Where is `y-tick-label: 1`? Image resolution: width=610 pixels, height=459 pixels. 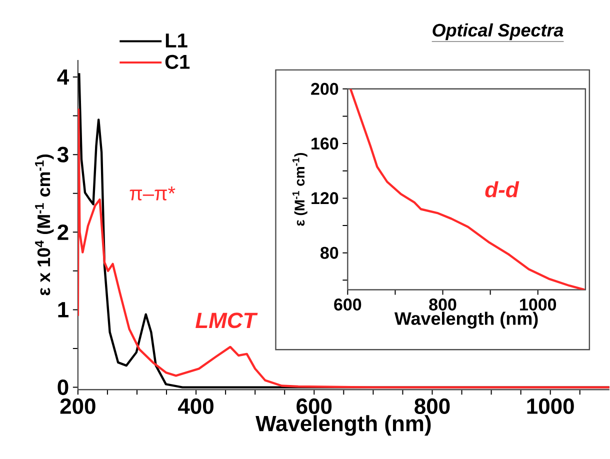 y-tick-label: 1 is located at coordinates (63, 310).